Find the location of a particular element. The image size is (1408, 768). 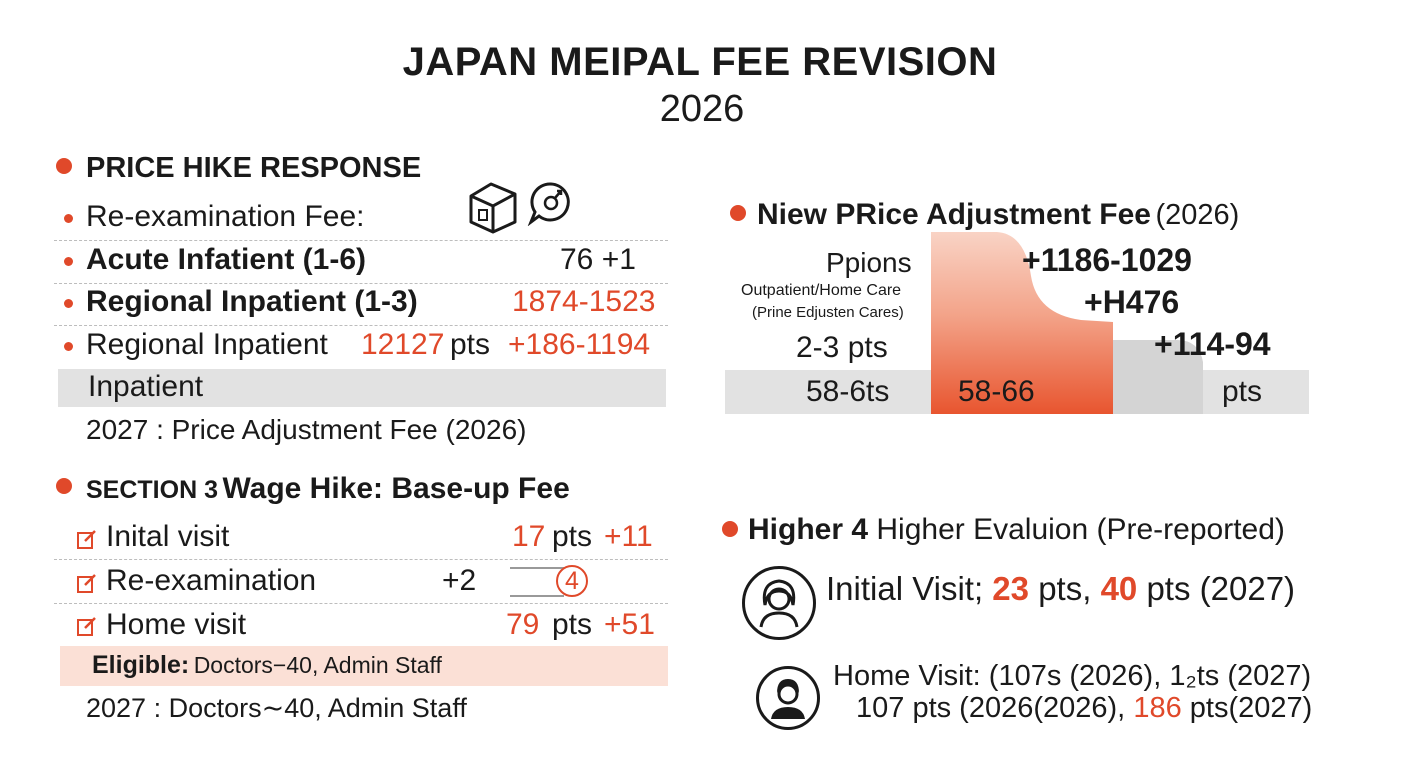

initial-visit-change: +11 is located at coordinates (628, 536).